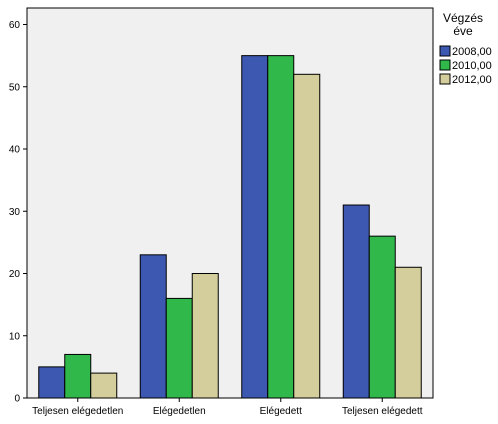 The image size is (498, 424). Describe the element at coordinates (281, 227) in the screenshot. I see `bar-2010,00-2` at that location.